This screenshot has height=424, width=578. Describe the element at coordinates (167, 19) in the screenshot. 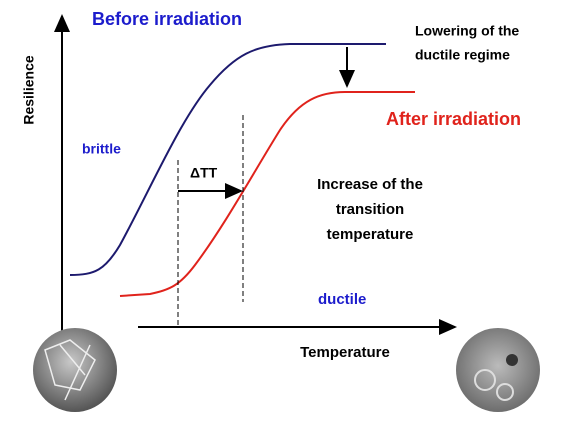

I see `before-label: Before irradiation` at that location.